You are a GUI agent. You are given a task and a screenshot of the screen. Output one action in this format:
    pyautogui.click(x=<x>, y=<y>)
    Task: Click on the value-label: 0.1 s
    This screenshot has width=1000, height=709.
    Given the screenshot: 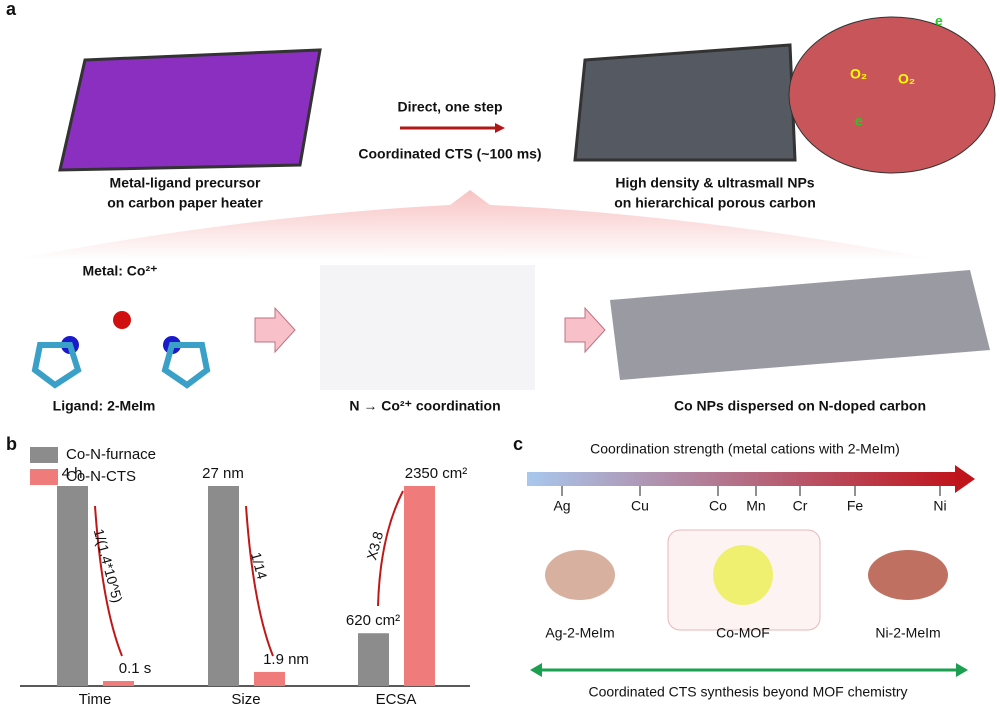 What is the action you would take?
    pyautogui.click(x=135, y=668)
    